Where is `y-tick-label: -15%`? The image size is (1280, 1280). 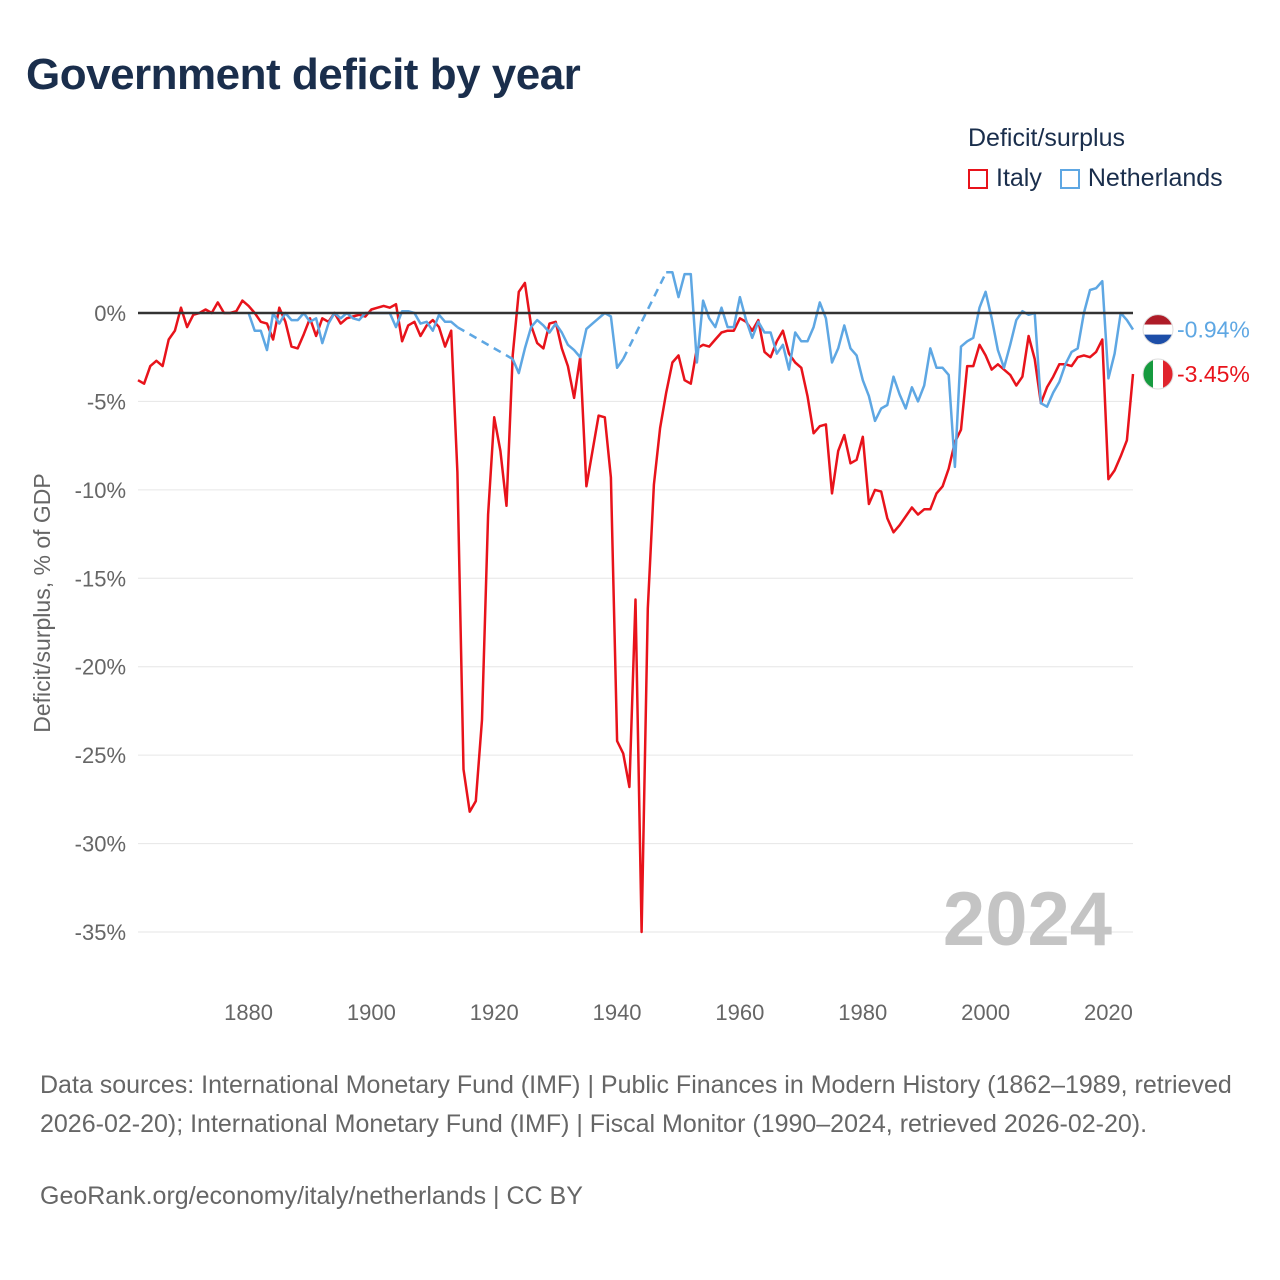 y-tick-label: -15% is located at coordinates (100, 578).